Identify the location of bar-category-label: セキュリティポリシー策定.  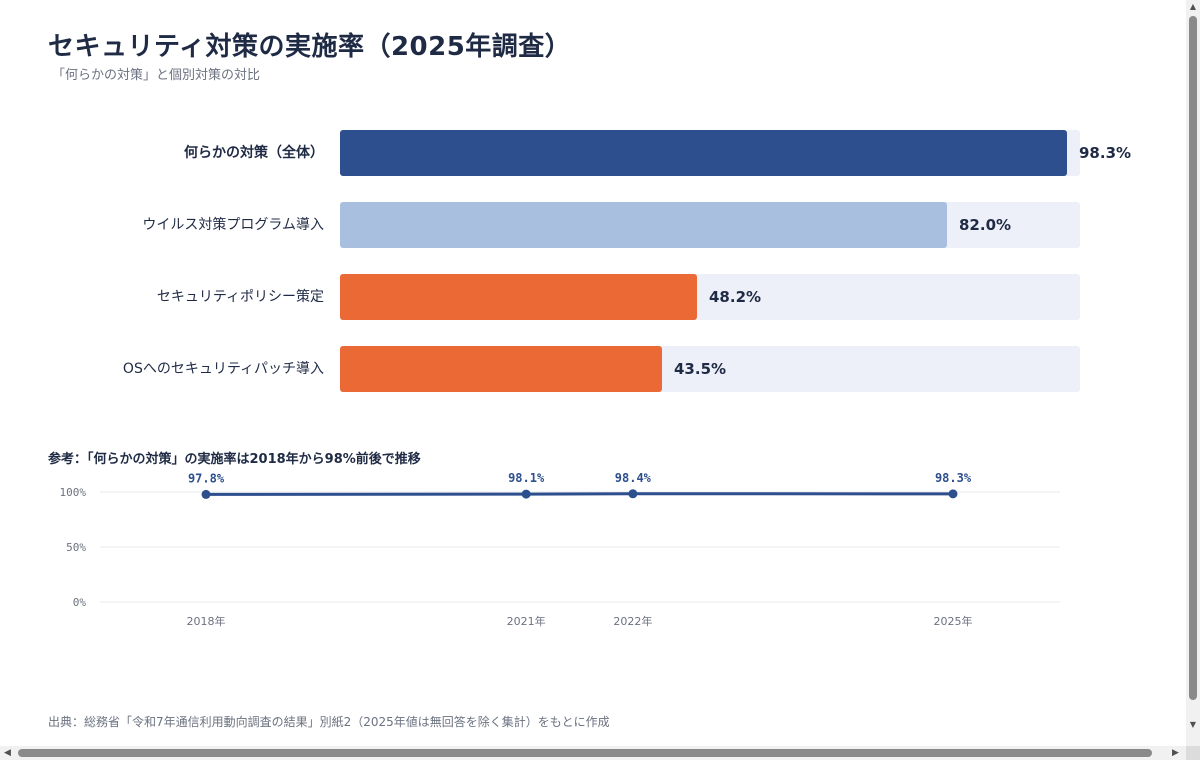
(240, 297).